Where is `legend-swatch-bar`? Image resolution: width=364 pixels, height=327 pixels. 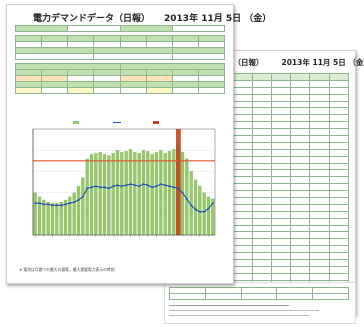 legend-swatch-bar is located at coordinates (76, 122).